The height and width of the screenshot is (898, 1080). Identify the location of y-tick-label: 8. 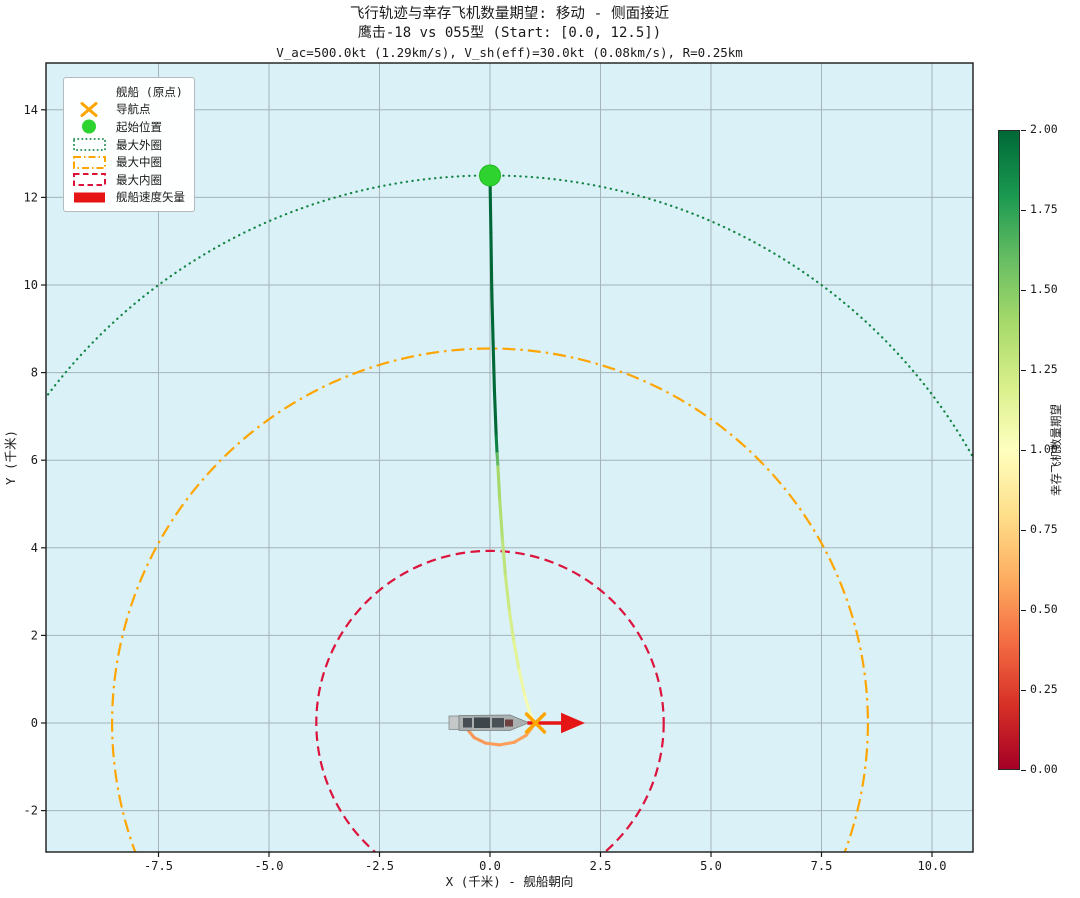
(34, 373).